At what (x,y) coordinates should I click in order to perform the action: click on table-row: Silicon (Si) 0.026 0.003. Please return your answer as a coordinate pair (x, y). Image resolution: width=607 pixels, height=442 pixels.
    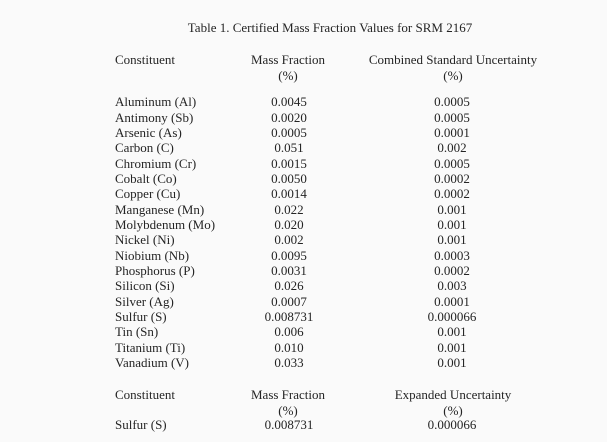
    Looking at the image, I should click on (303, 285).